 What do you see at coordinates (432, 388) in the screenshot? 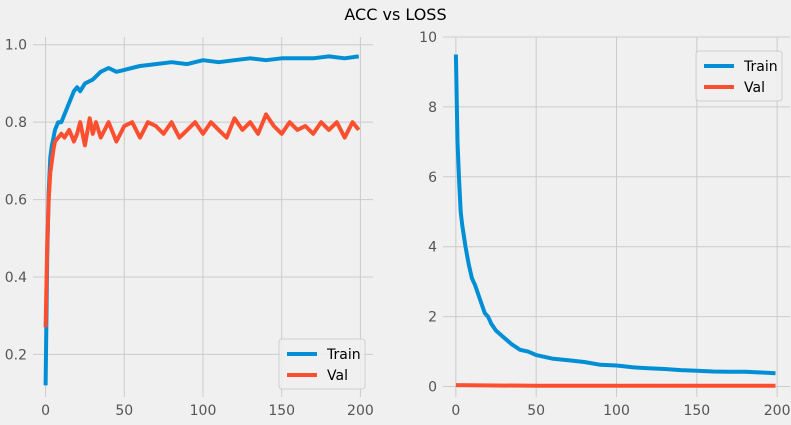
I see `y-tick-label: 0` at bounding box center [432, 388].